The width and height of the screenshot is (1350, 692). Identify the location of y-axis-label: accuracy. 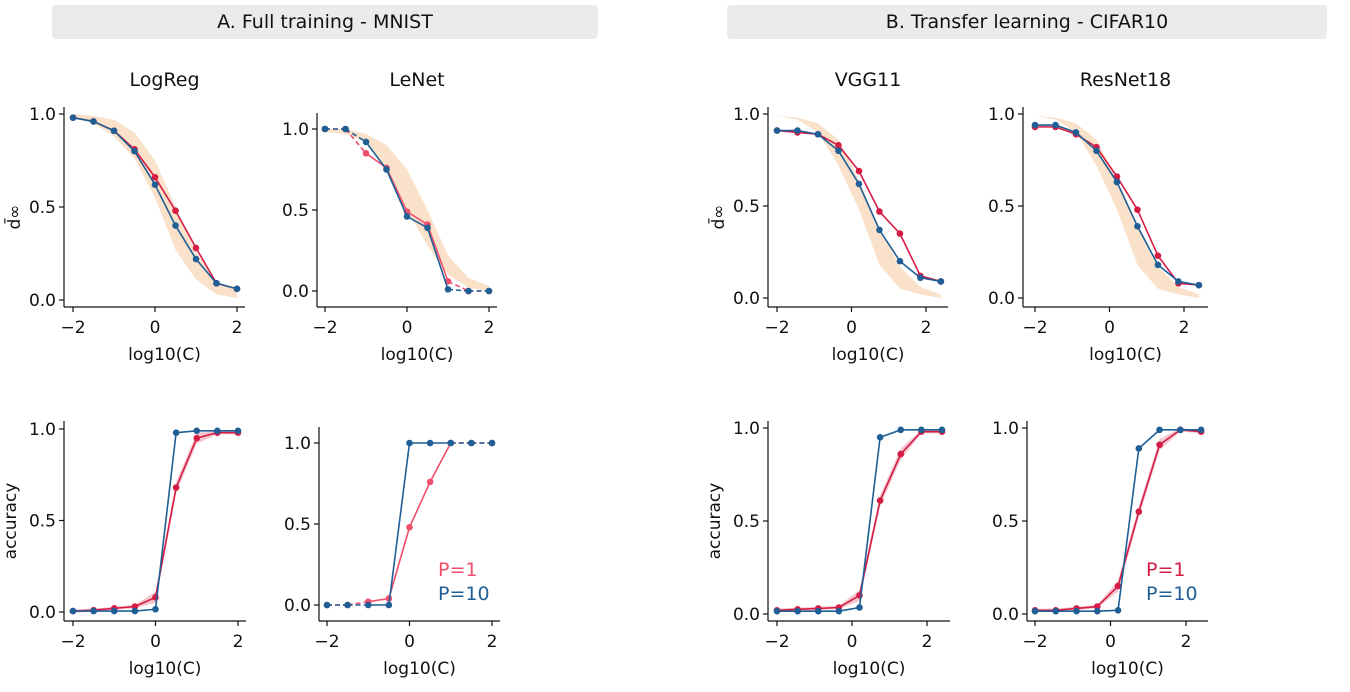
(715, 521).